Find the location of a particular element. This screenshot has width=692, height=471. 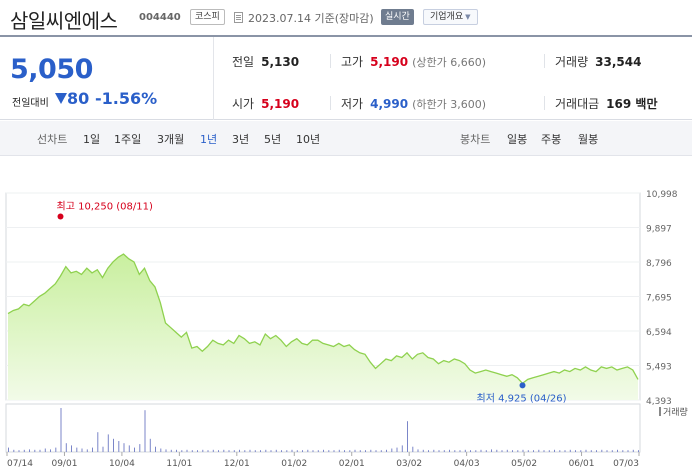

company-info-button: 기업개요 ▼ is located at coordinates (450, 17).